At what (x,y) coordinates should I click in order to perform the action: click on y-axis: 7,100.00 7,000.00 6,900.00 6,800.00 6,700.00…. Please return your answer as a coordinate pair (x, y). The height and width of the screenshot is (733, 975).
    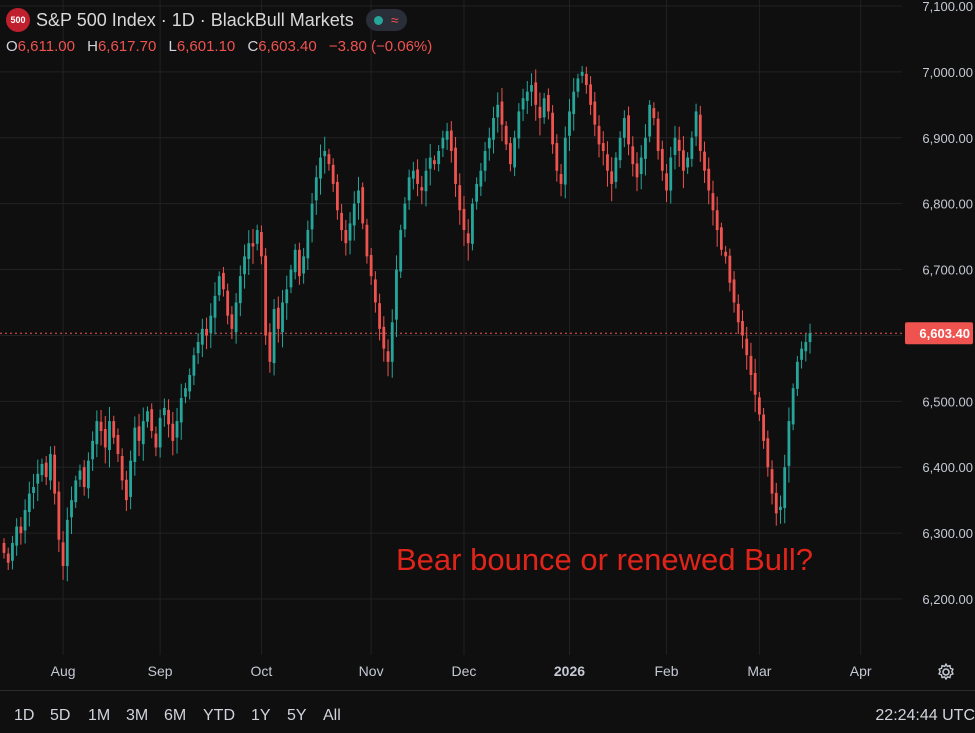
    Looking at the image, I should click on (947, 303).